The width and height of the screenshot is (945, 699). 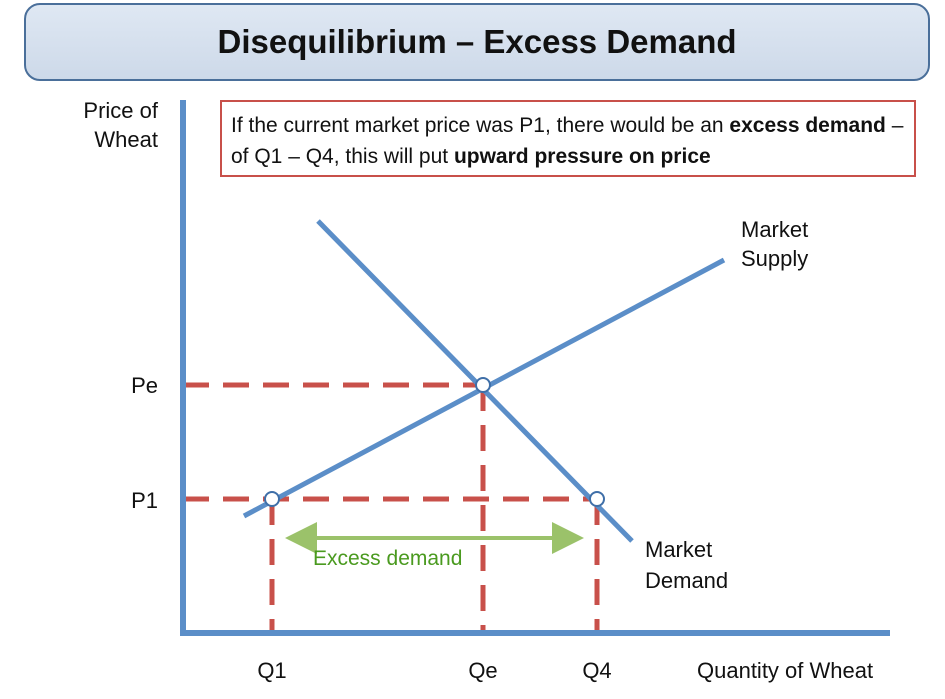 I want to click on excess-demand-label: Excess demand, so click(x=388, y=558).